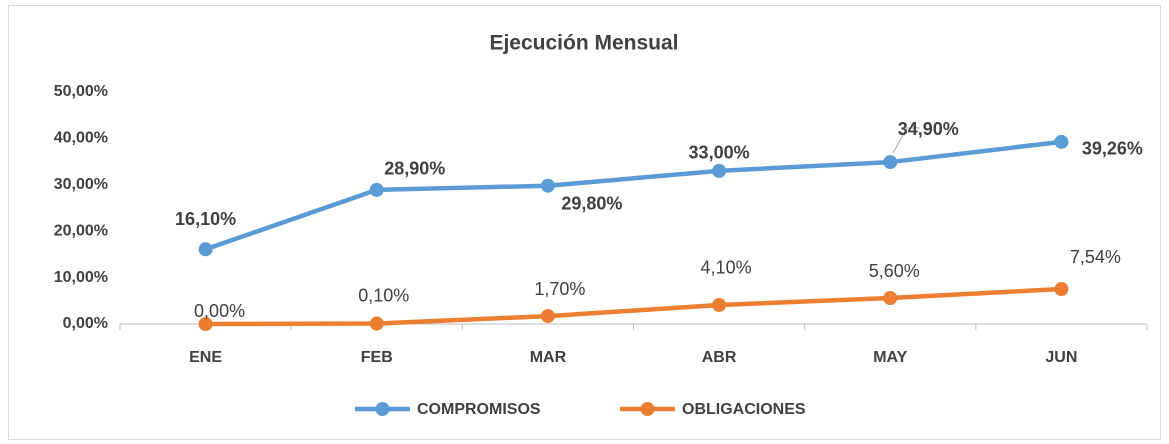 This screenshot has height=444, width=1169. What do you see at coordinates (890, 357) in the screenshot?
I see `x-tick-label: MAY` at bounding box center [890, 357].